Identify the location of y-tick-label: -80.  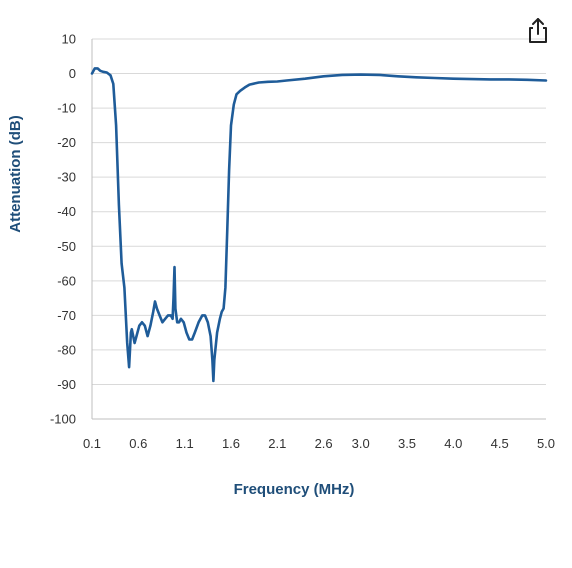
(66, 349).